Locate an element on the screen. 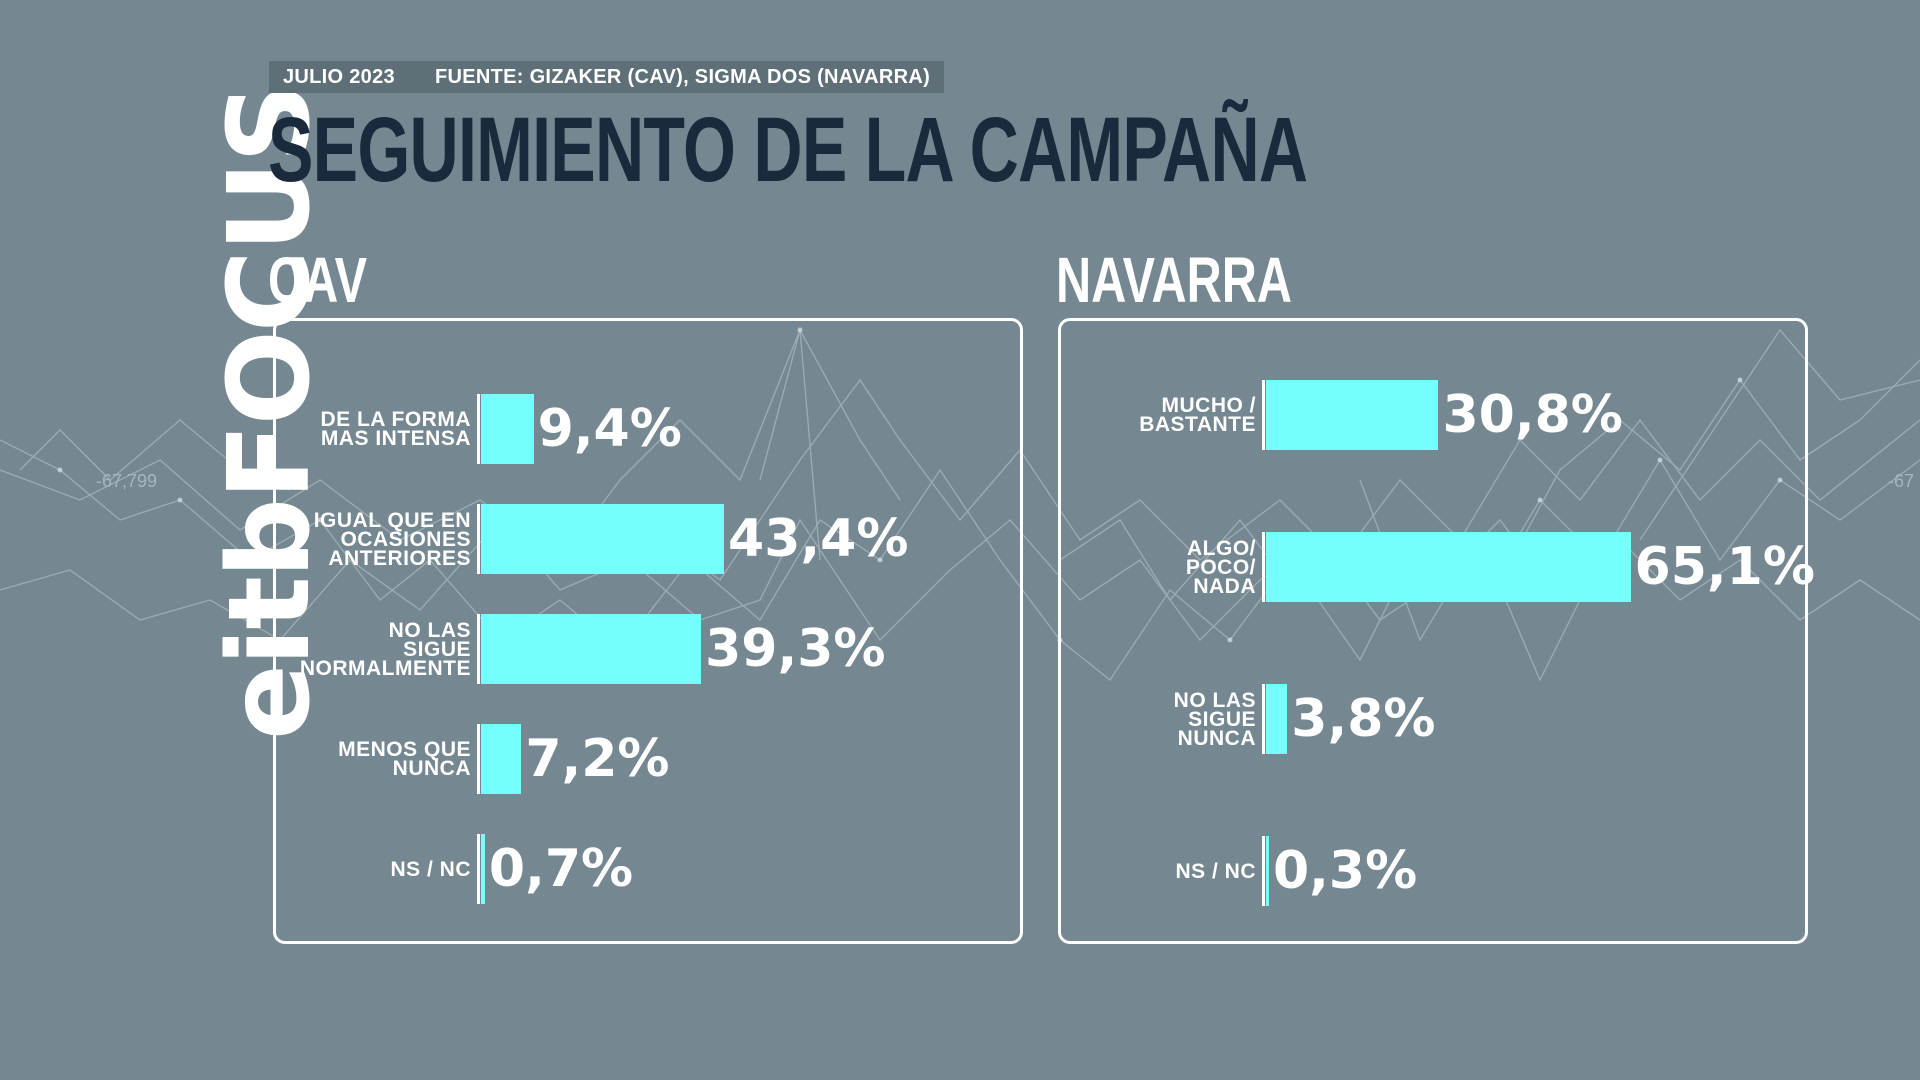 Image resolution: width=1920 pixels, height=1080 pixels. category-label-line: MAS INTENSA is located at coordinates (395, 438).